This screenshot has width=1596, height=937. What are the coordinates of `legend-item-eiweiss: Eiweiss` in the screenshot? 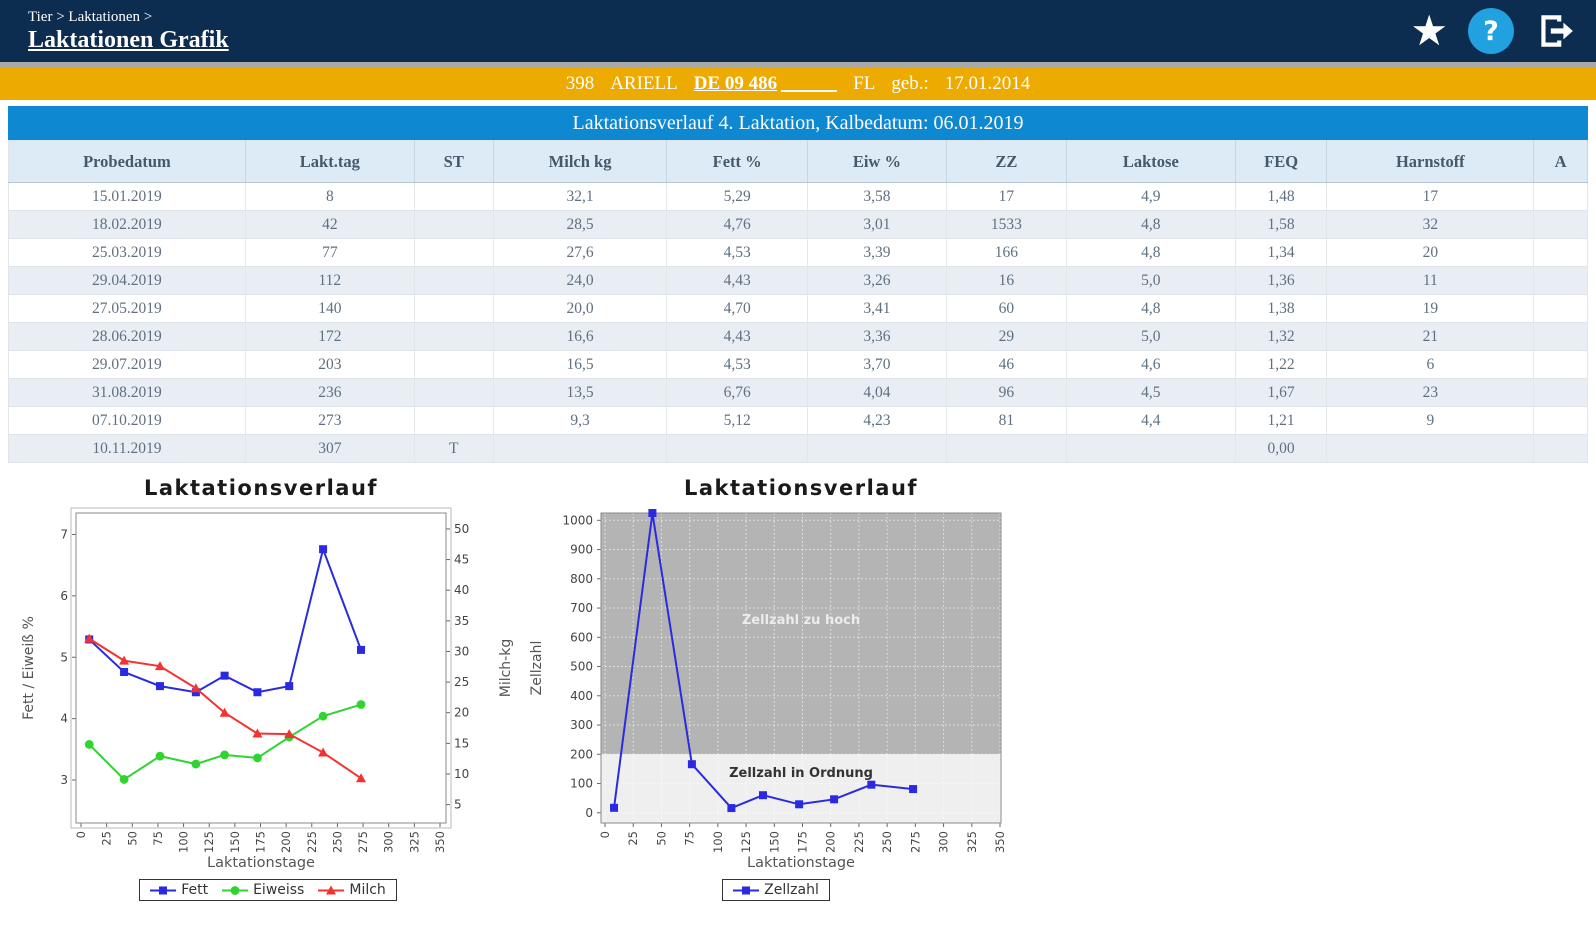 It's located at (263, 890).